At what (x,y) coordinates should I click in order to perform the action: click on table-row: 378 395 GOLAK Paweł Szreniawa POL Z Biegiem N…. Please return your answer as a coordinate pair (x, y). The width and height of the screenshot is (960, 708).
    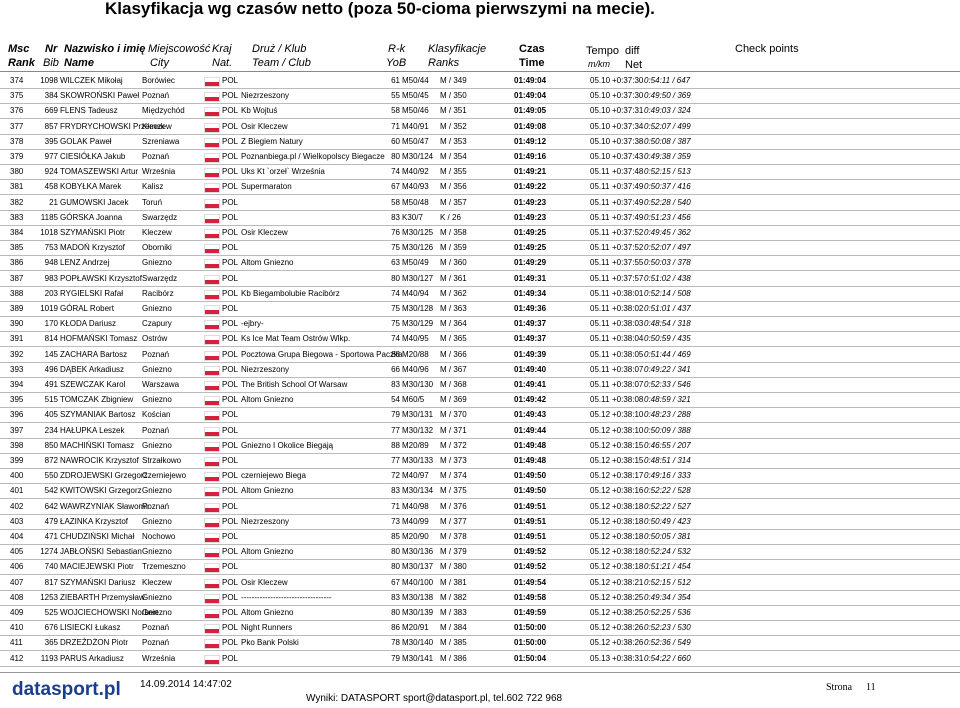
    Looking at the image, I should click on (480, 142).